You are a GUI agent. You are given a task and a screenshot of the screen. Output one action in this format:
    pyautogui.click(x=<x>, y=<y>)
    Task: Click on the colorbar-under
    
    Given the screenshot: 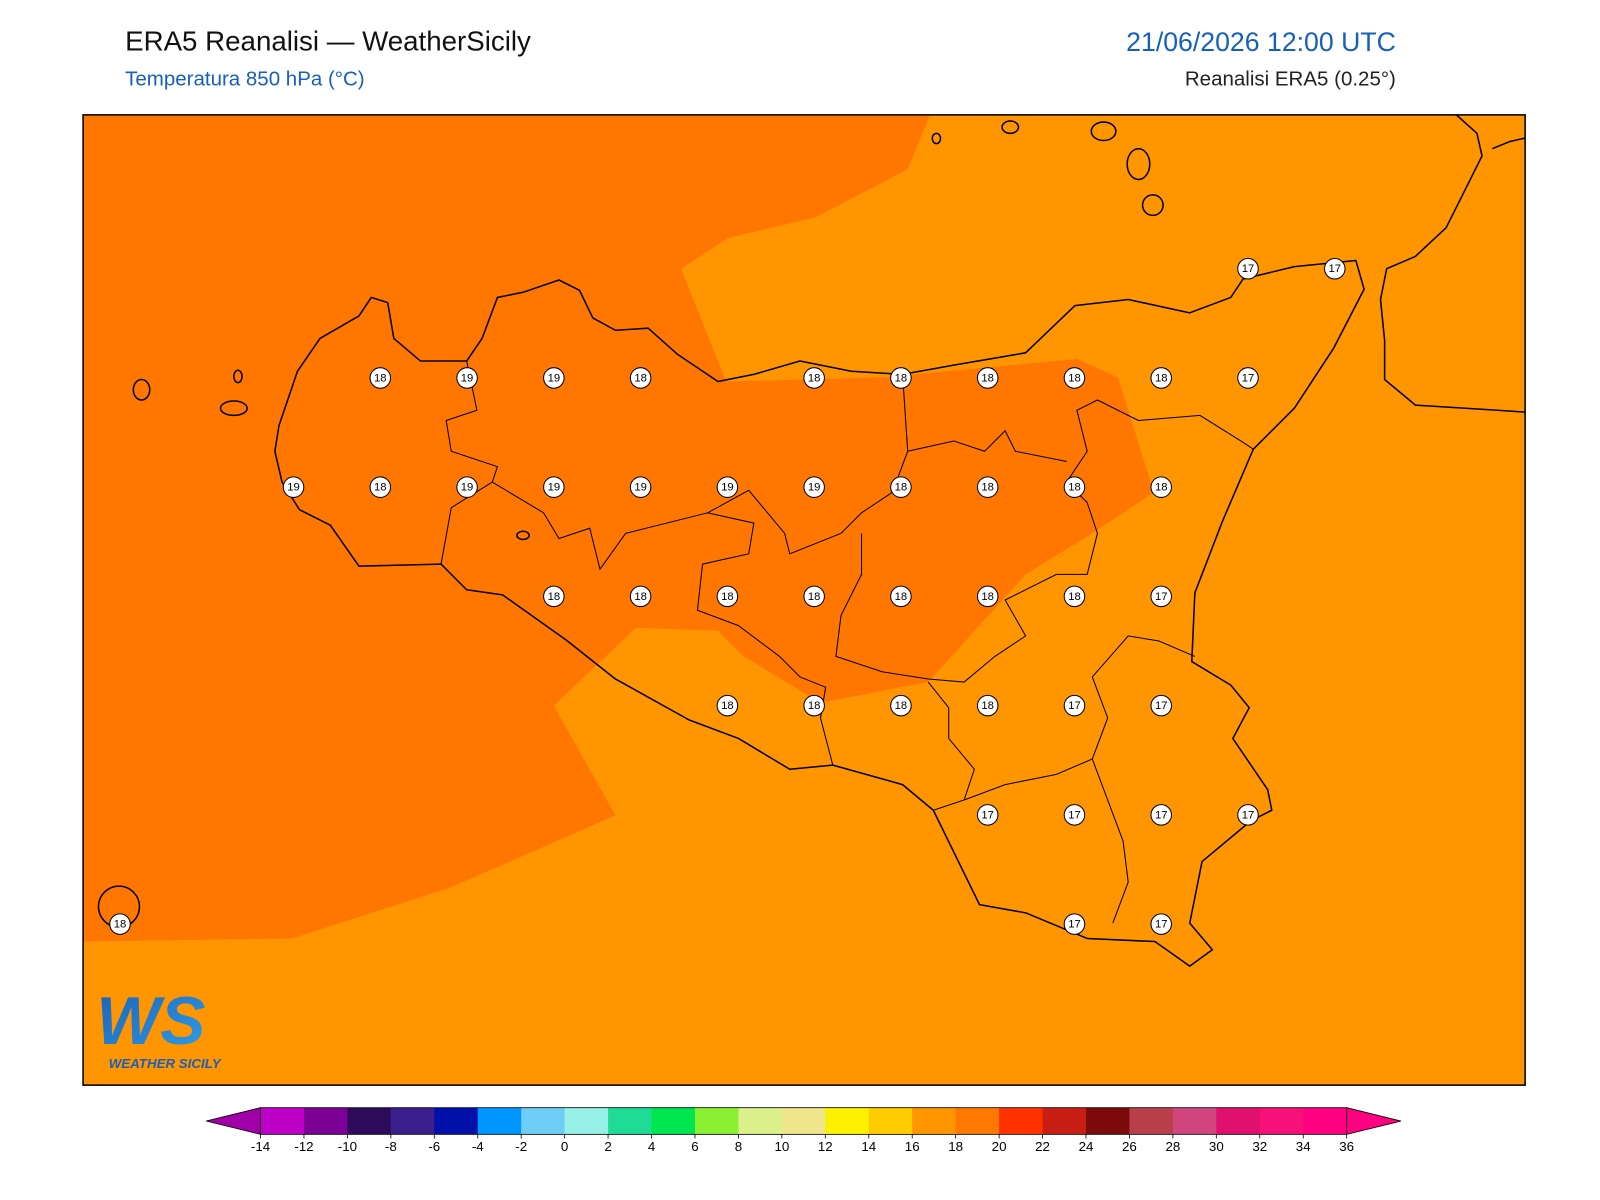 What is the action you would take?
    pyautogui.click(x=233, y=1121)
    